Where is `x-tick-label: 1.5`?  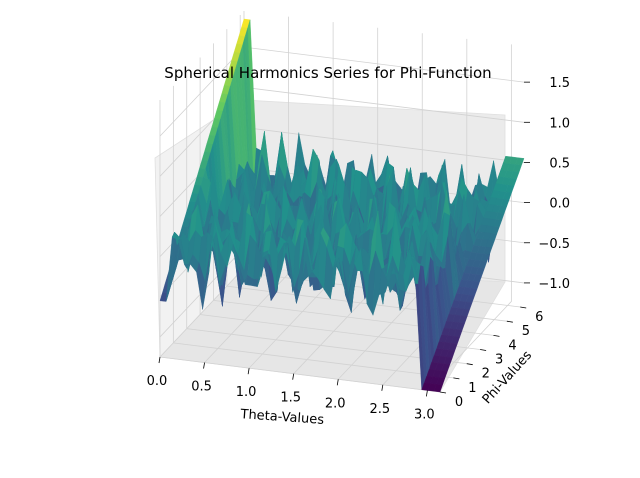 x-tick-label: 1.5 is located at coordinates (290, 398).